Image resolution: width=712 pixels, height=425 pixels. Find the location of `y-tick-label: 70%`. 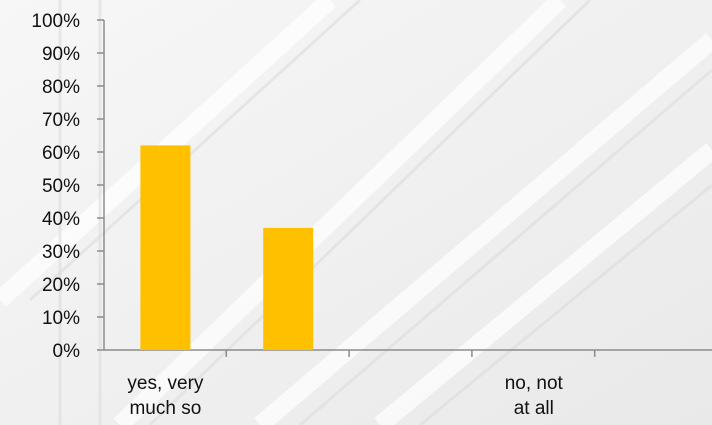

y-tick-label: 70% is located at coordinates (61, 120).